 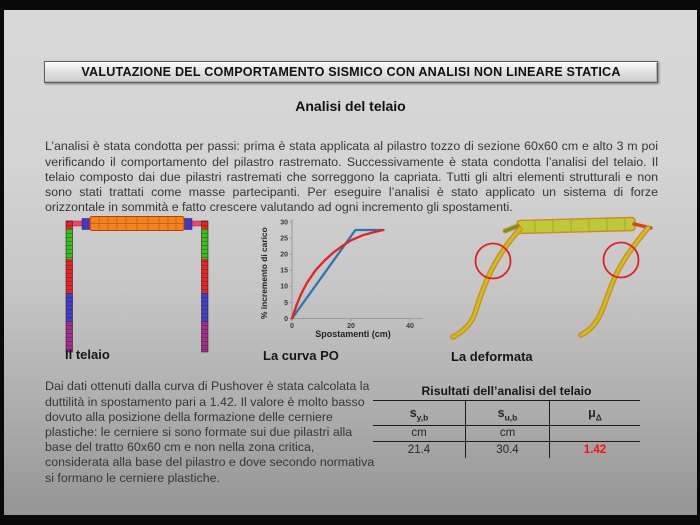 I want to click on deformed-shape-figure, so click(x=551, y=278).